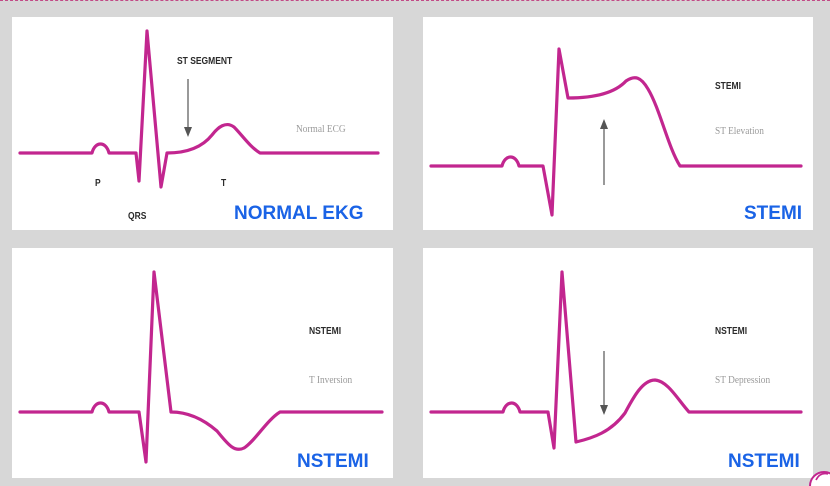  I want to click on top-dashed-border, so click(415, 0).